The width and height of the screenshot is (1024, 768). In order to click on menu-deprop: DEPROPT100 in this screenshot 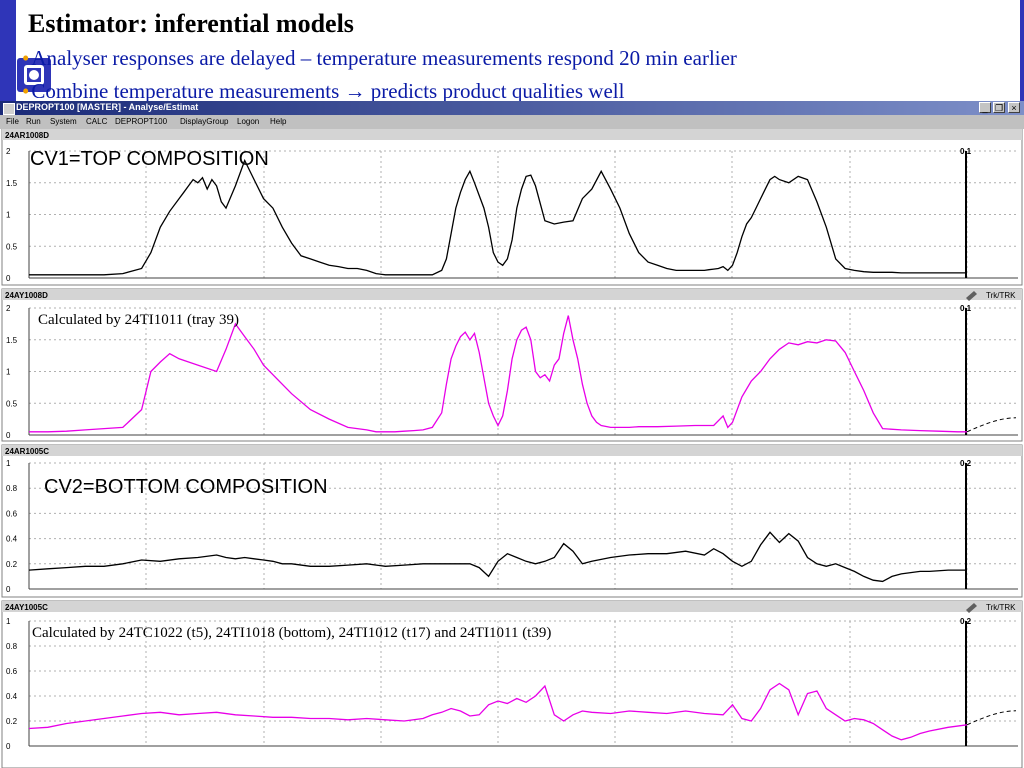, I will do `click(141, 121)`.